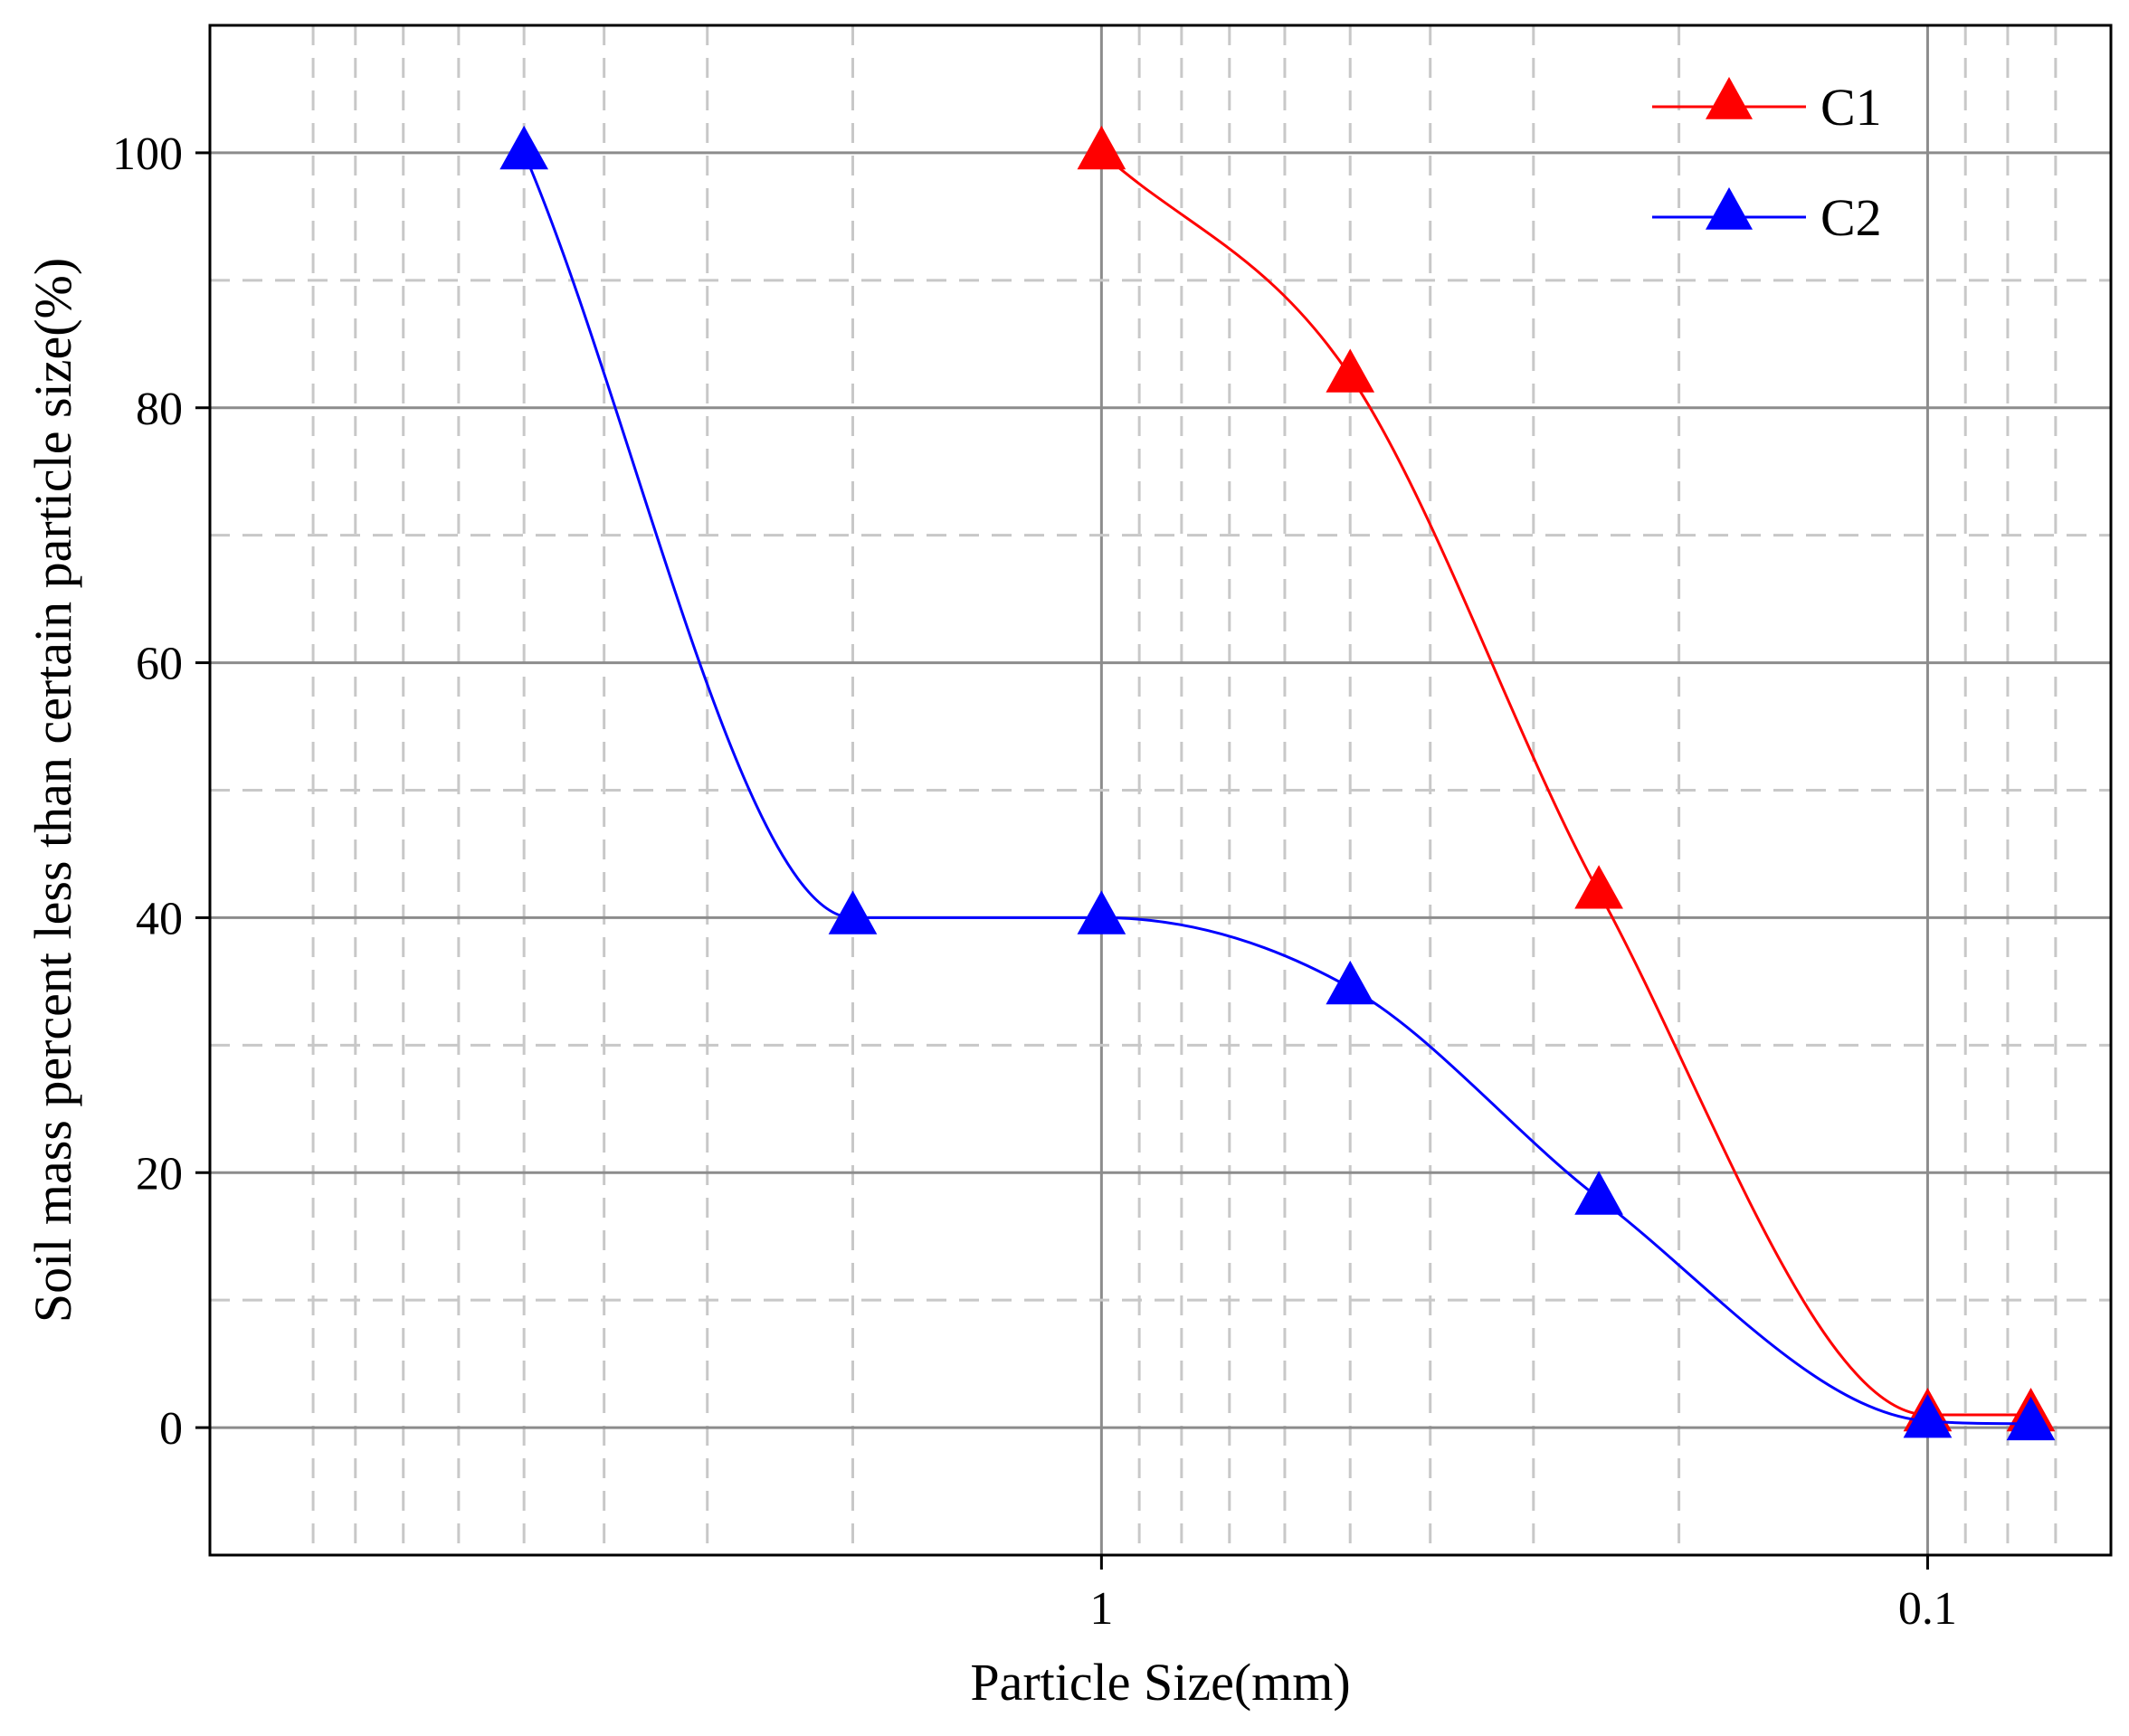  Describe the element at coordinates (1729, 208) in the screenshot. I see `legend-marker-c2` at that location.